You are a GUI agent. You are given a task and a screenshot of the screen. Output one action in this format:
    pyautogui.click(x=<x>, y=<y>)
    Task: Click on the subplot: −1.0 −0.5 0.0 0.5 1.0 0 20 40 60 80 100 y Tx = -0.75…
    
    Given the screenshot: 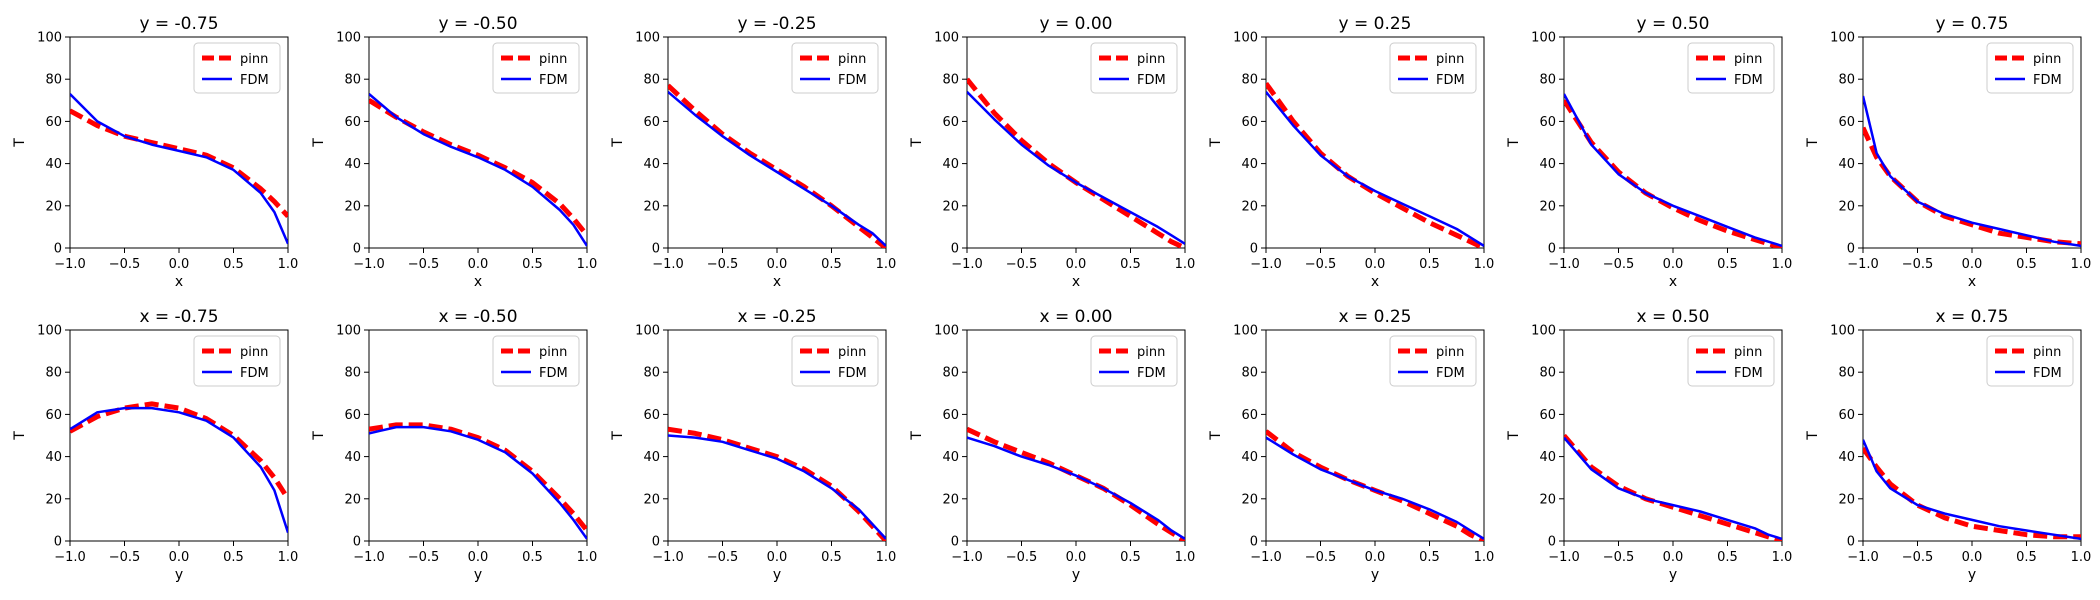 What is the action you would take?
    pyautogui.click(x=155, y=445)
    